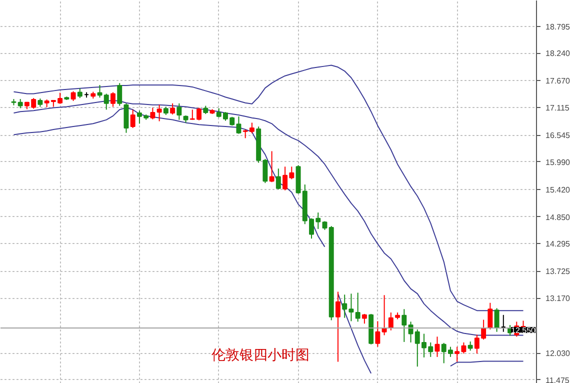 The height and width of the screenshot is (383, 572). I want to click on ref-line-label: 12.550, so click(523, 330).